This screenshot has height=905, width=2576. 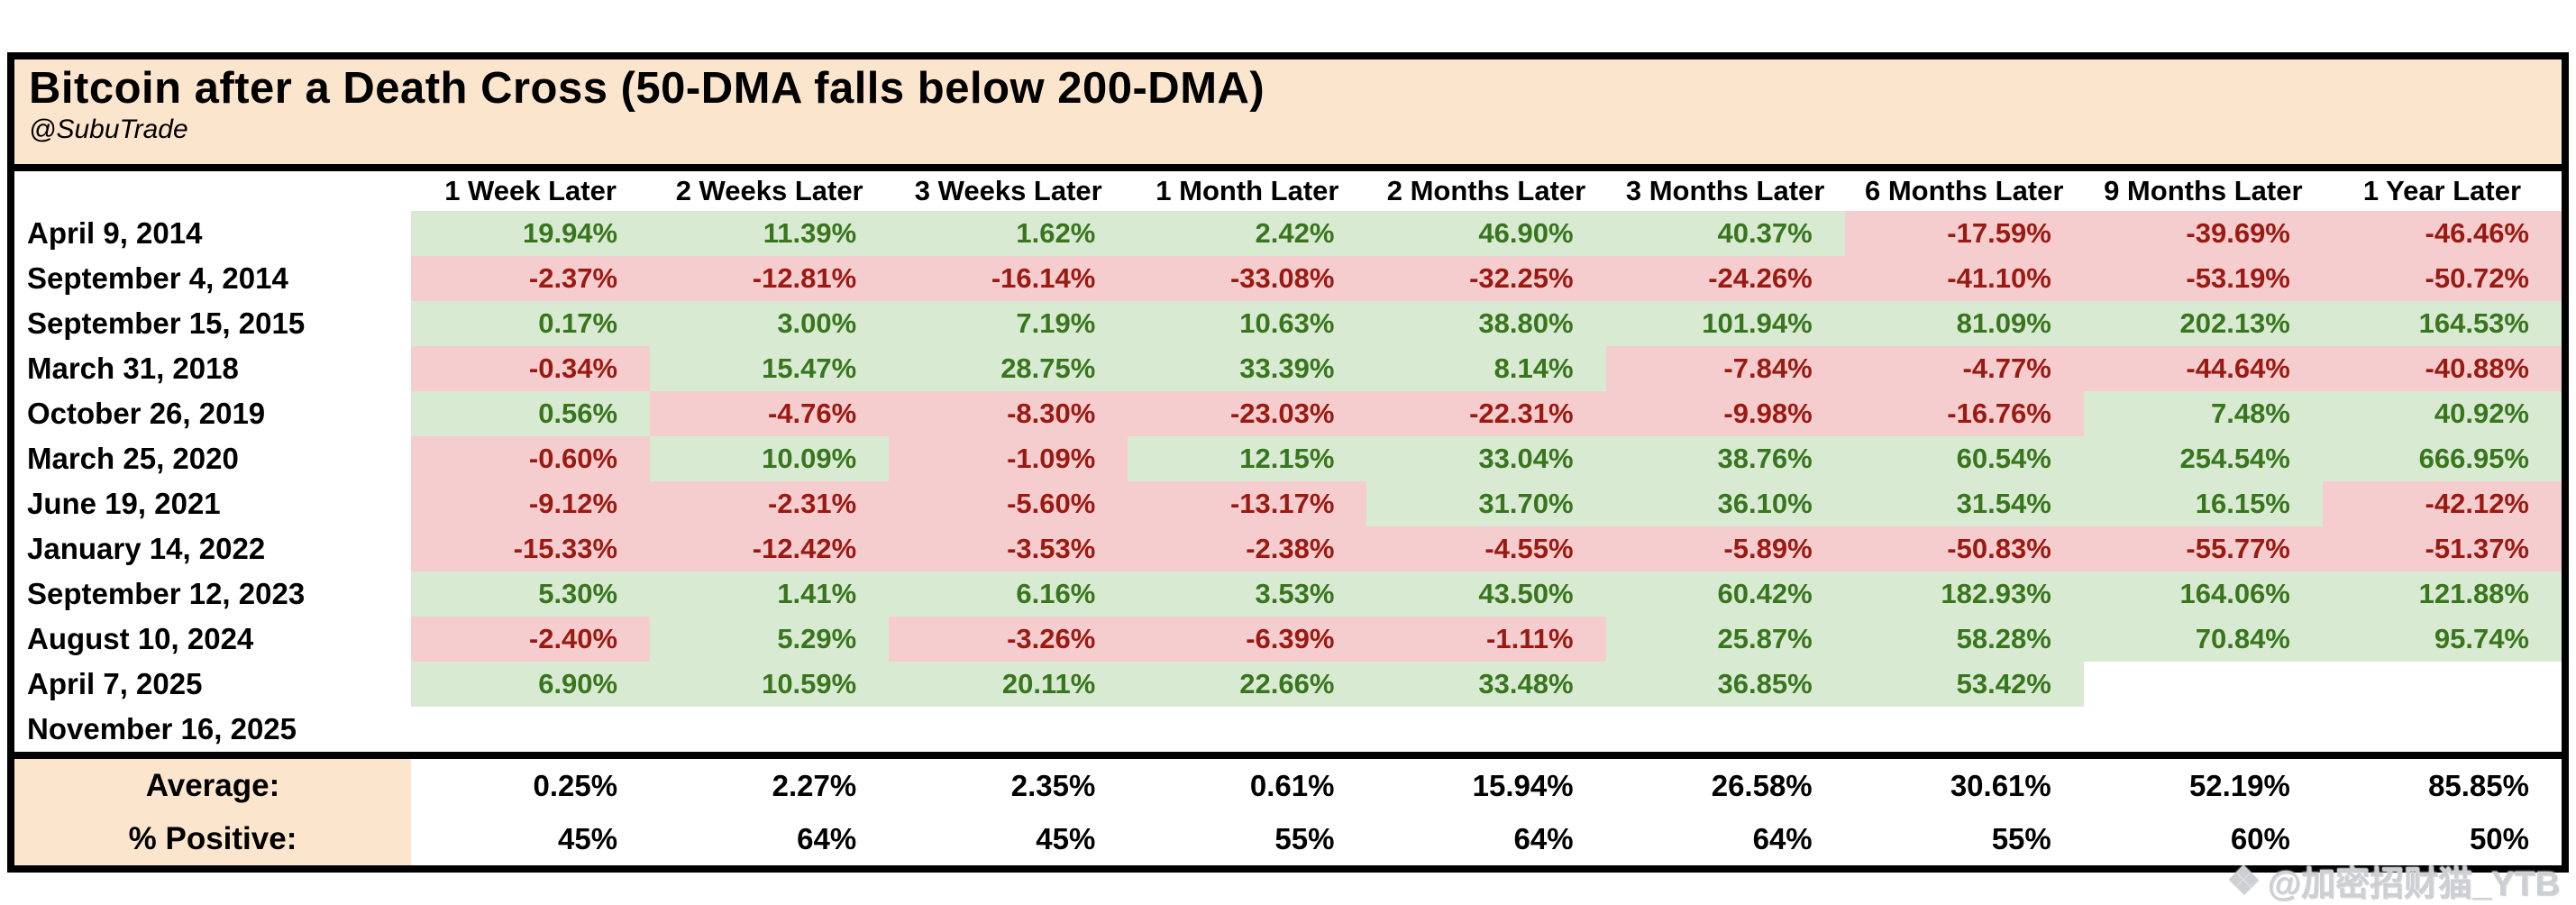 I want to click on date-cell: November 16, 2025, so click(x=162, y=728).